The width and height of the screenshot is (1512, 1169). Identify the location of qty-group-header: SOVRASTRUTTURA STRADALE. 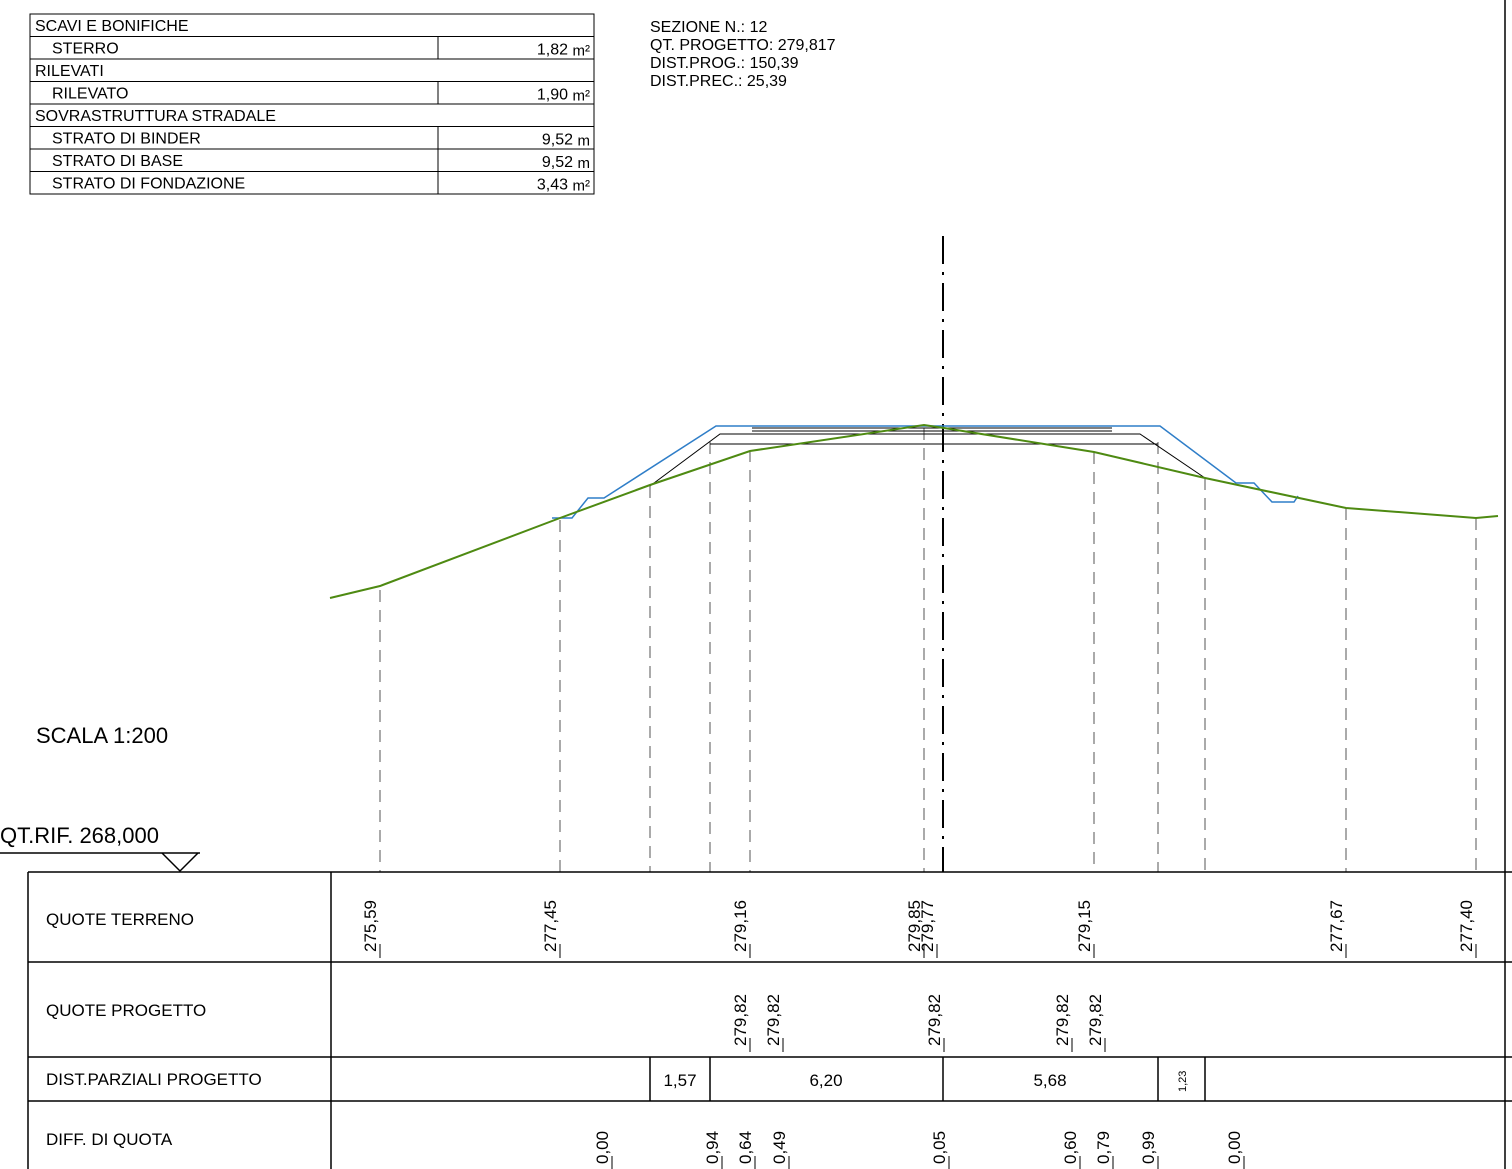
(155, 116).